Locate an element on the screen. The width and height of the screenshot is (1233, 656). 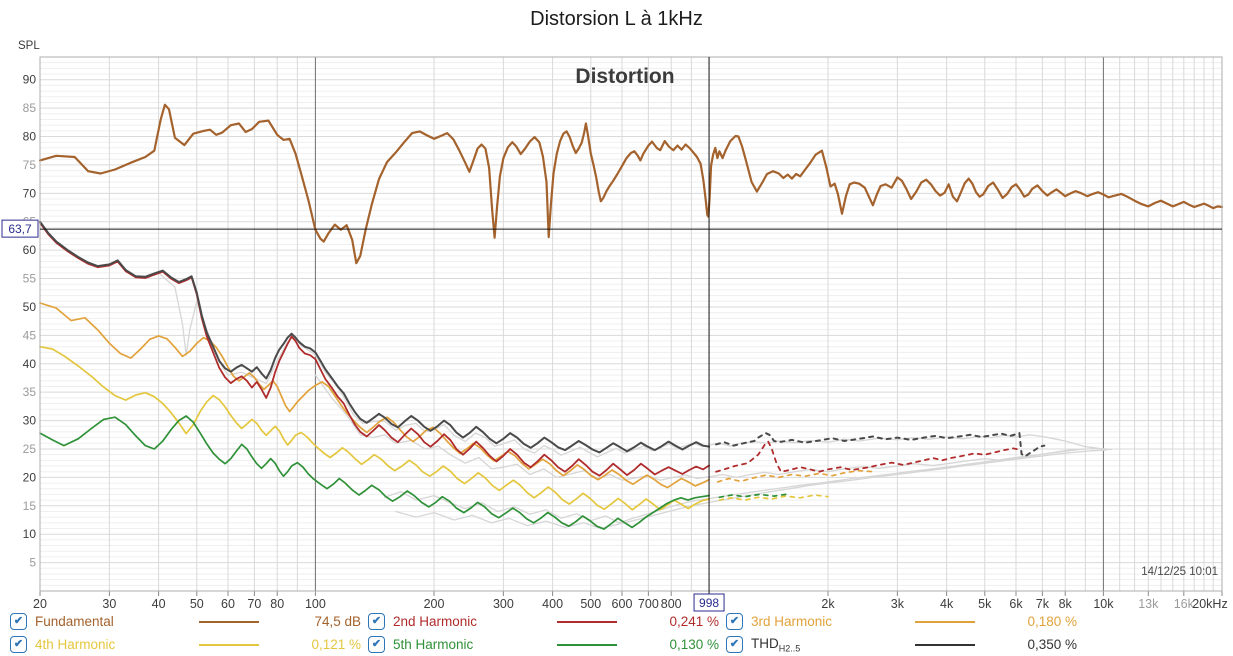
cursor-spl-box is located at coordinates (20, 228).